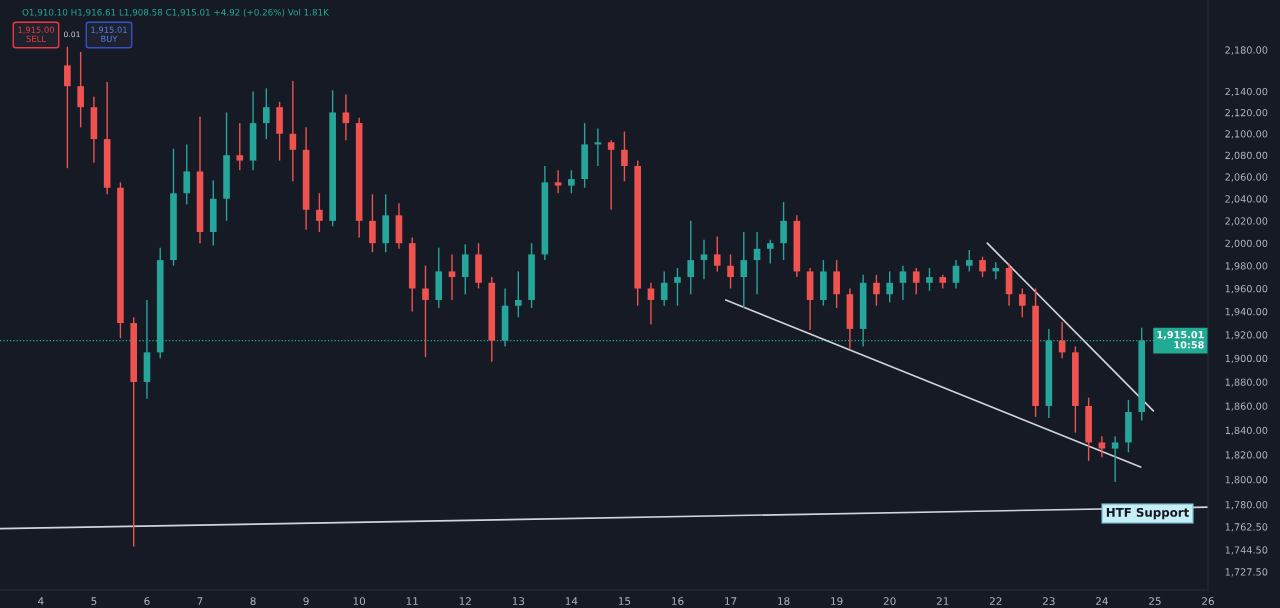 The height and width of the screenshot is (608, 1280). Describe the element at coordinates (306, 601) in the screenshot. I see `x-tick-label: 9` at that location.